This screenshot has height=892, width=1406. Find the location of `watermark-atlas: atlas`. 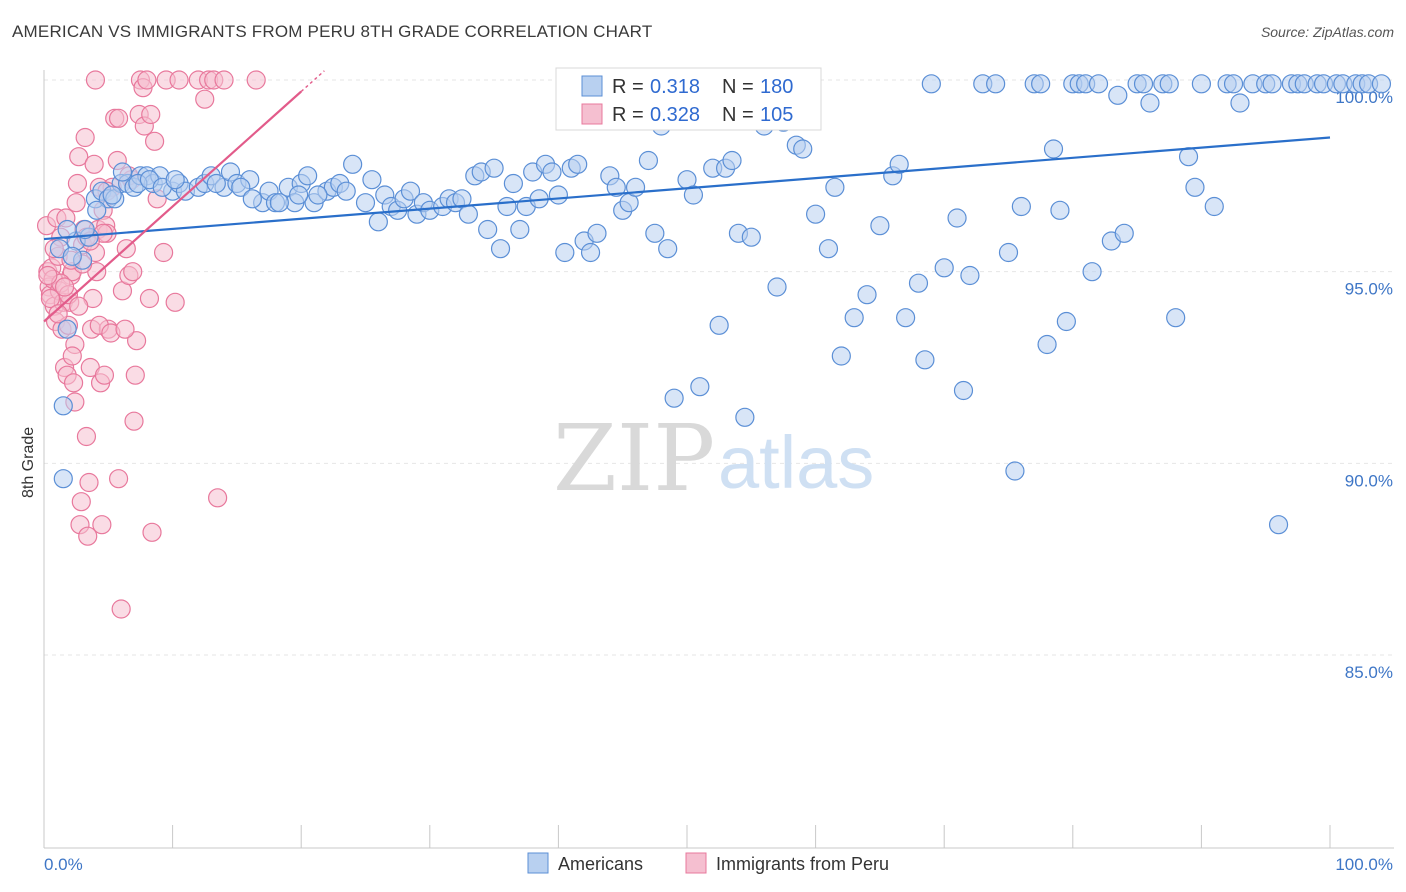

watermark-atlas: atlas is located at coordinates (796, 462).